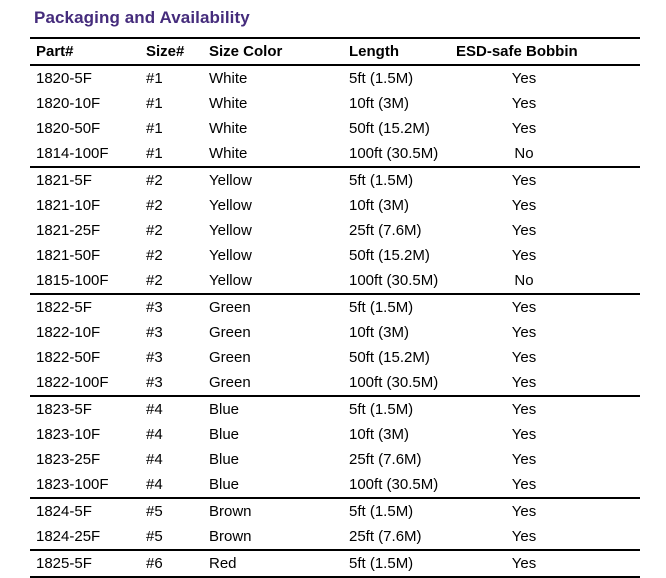 The height and width of the screenshot is (578, 666). Describe the element at coordinates (68, 434) in the screenshot. I see `table-cell-part: 1823-10F` at that location.